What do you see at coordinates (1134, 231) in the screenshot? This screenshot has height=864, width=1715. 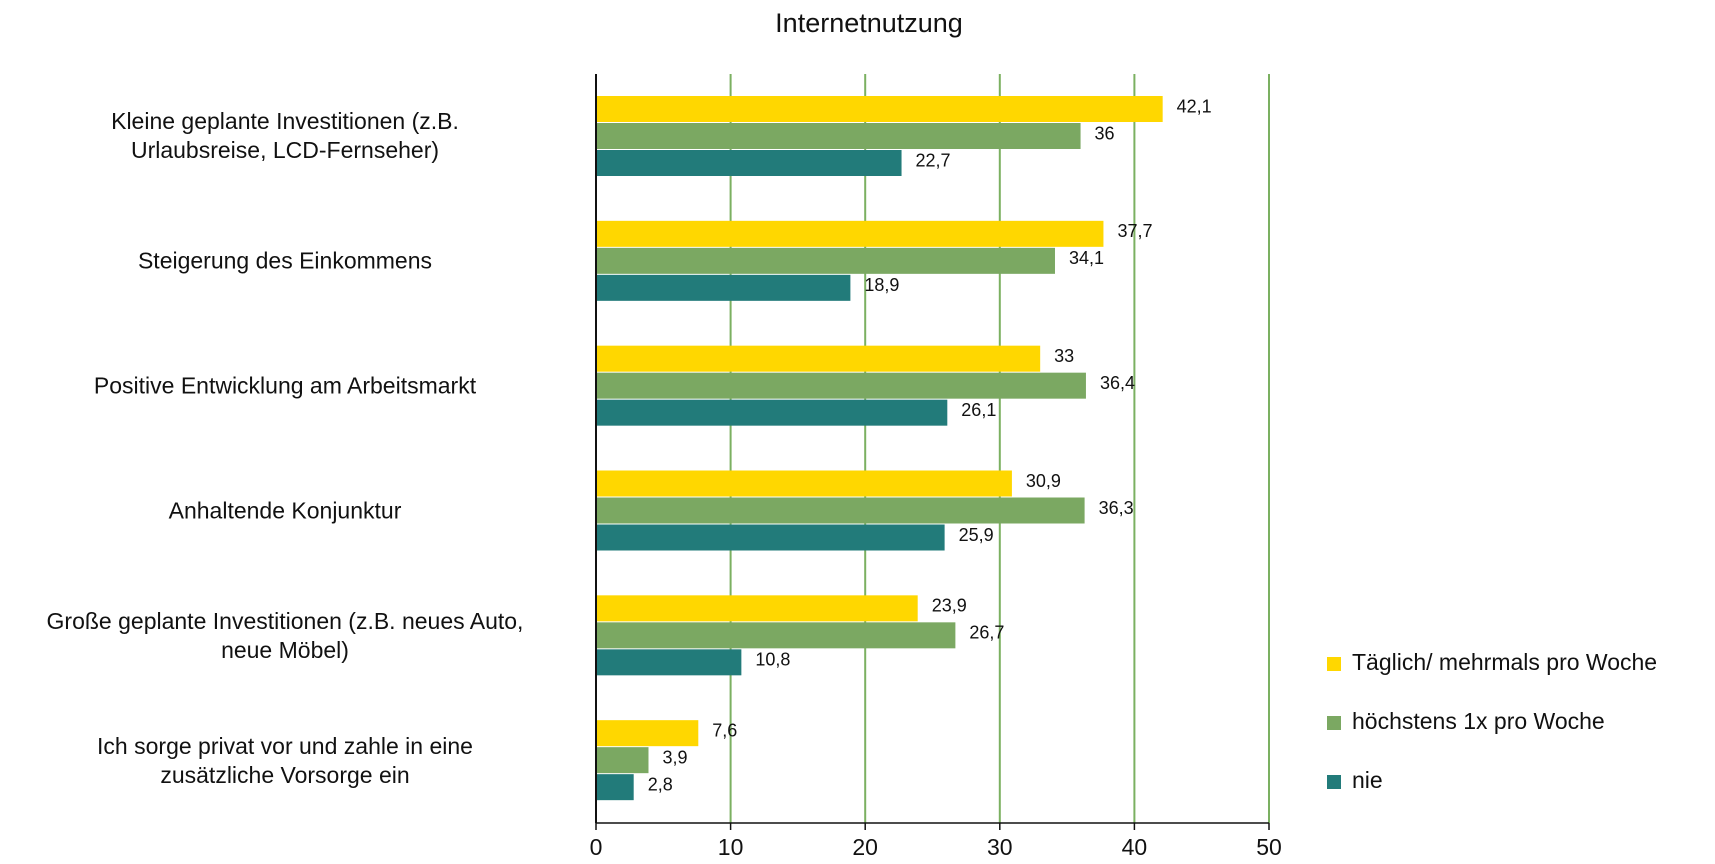 I see `data-label: 37,7` at bounding box center [1134, 231].